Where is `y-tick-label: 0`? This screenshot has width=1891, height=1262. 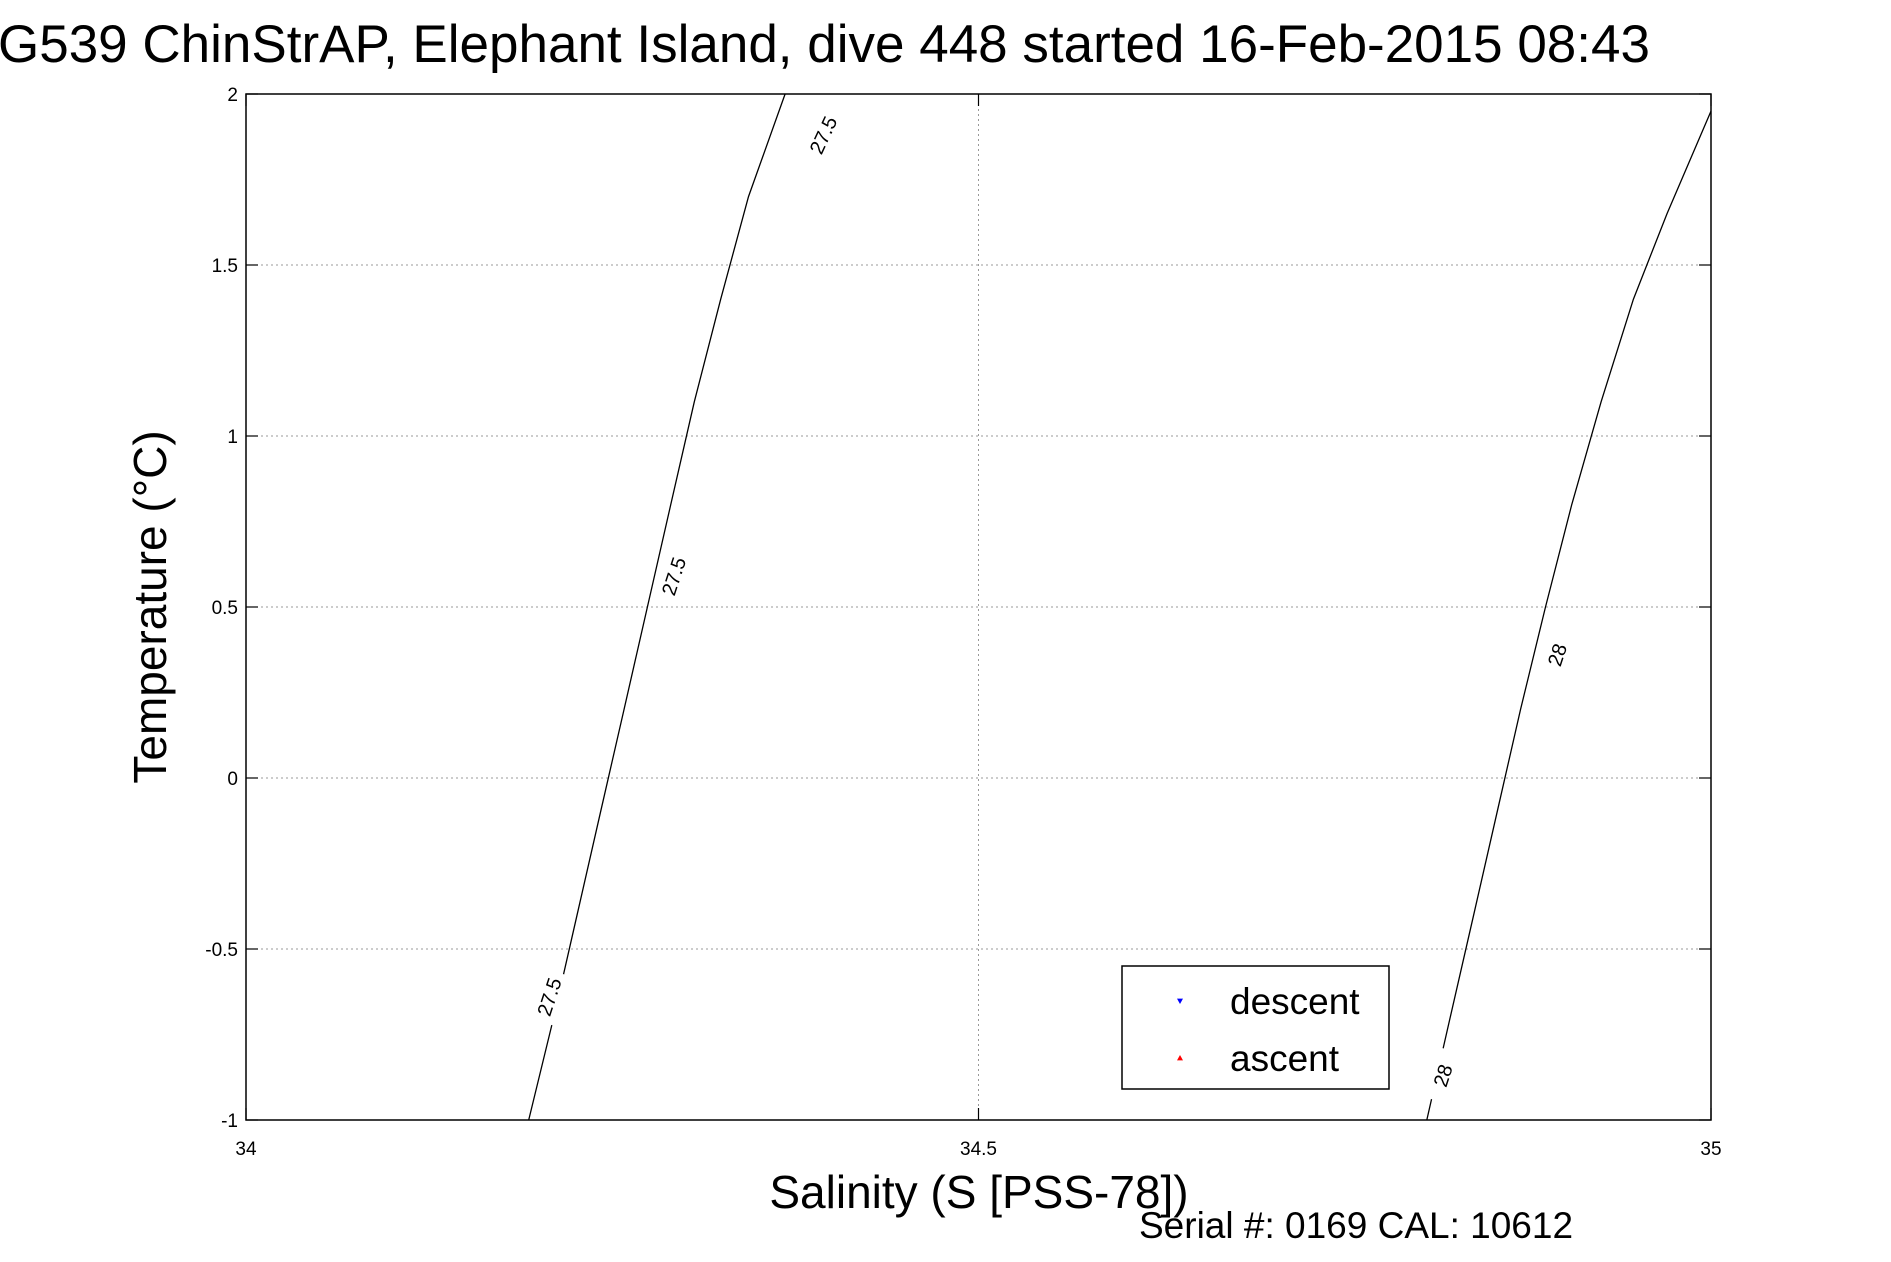 y-tick-label: 0 is located at coordinates (232, 779).